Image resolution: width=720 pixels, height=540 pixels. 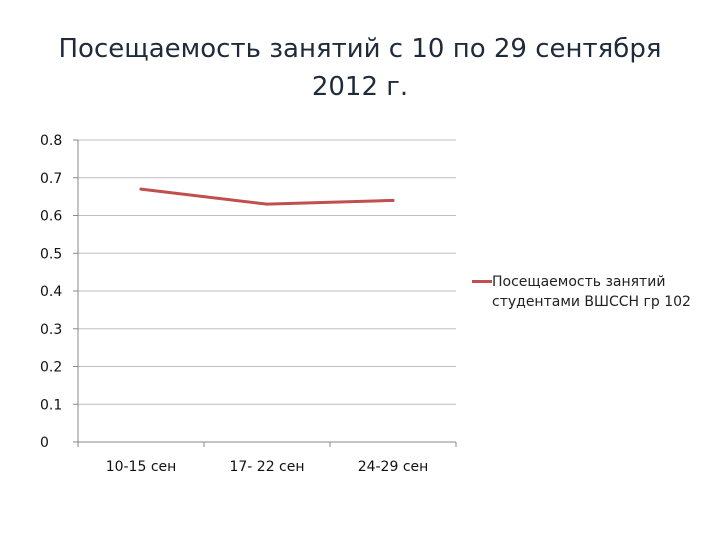 What do you see at coordinates (141, 467) in the screenshot?
I see `x-tick-label: 10-15 сен` at bounding box center [141, 467].